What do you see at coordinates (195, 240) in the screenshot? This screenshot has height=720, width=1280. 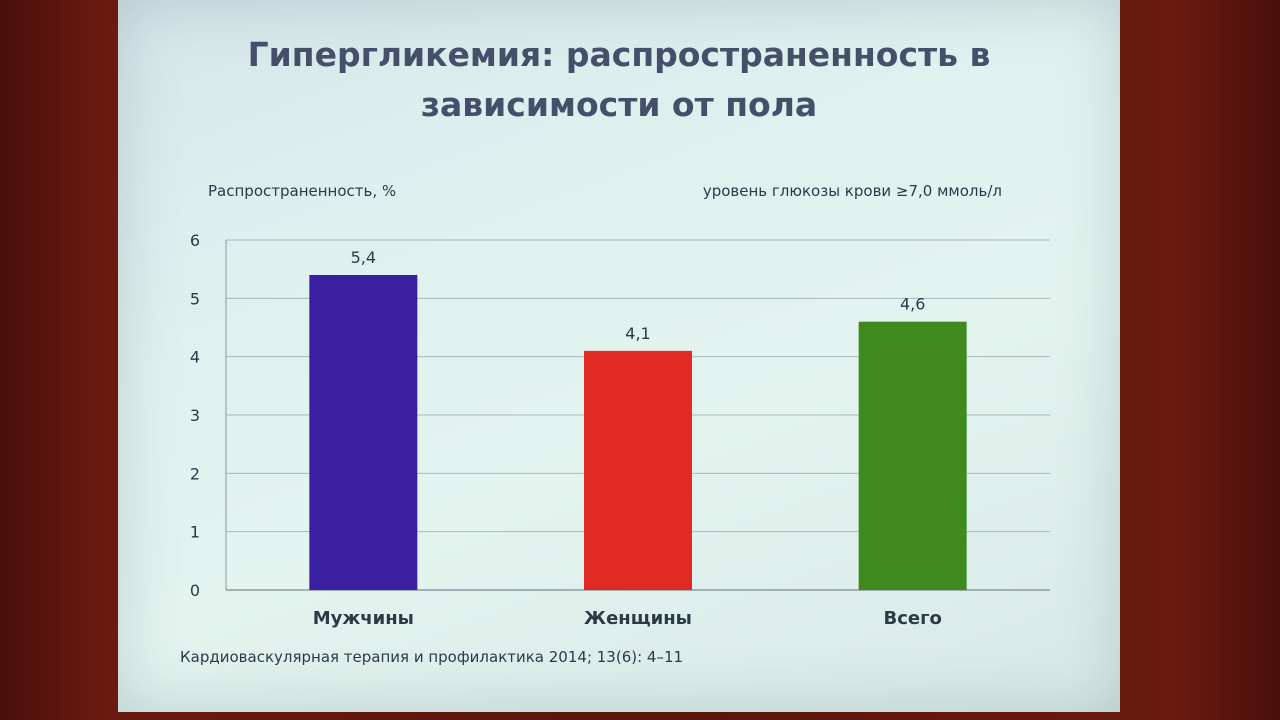 I see `y-tick-label: 6` at bounding box center [195, 240].